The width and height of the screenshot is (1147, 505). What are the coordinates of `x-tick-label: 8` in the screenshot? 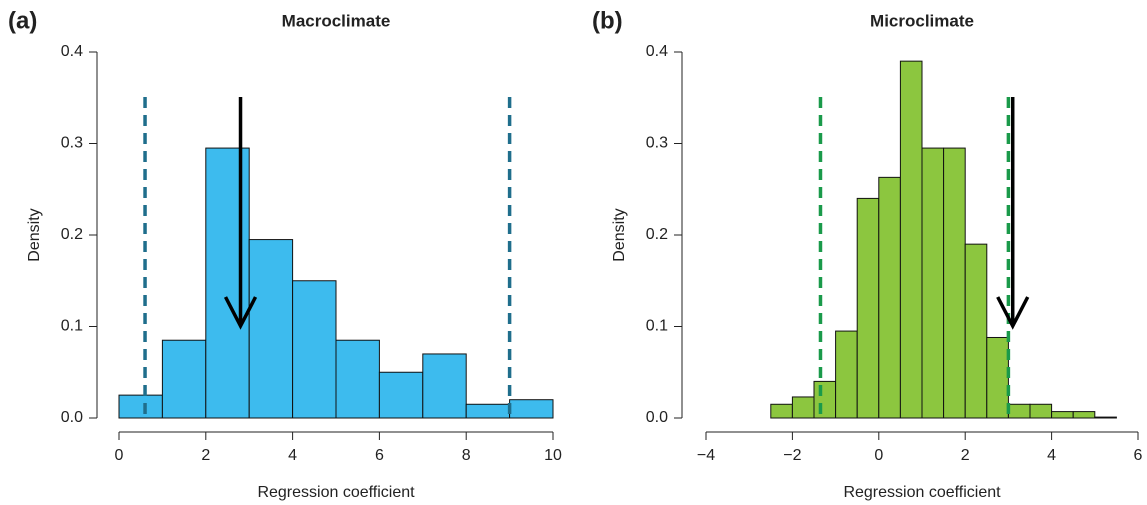 It's located at (466, 455).